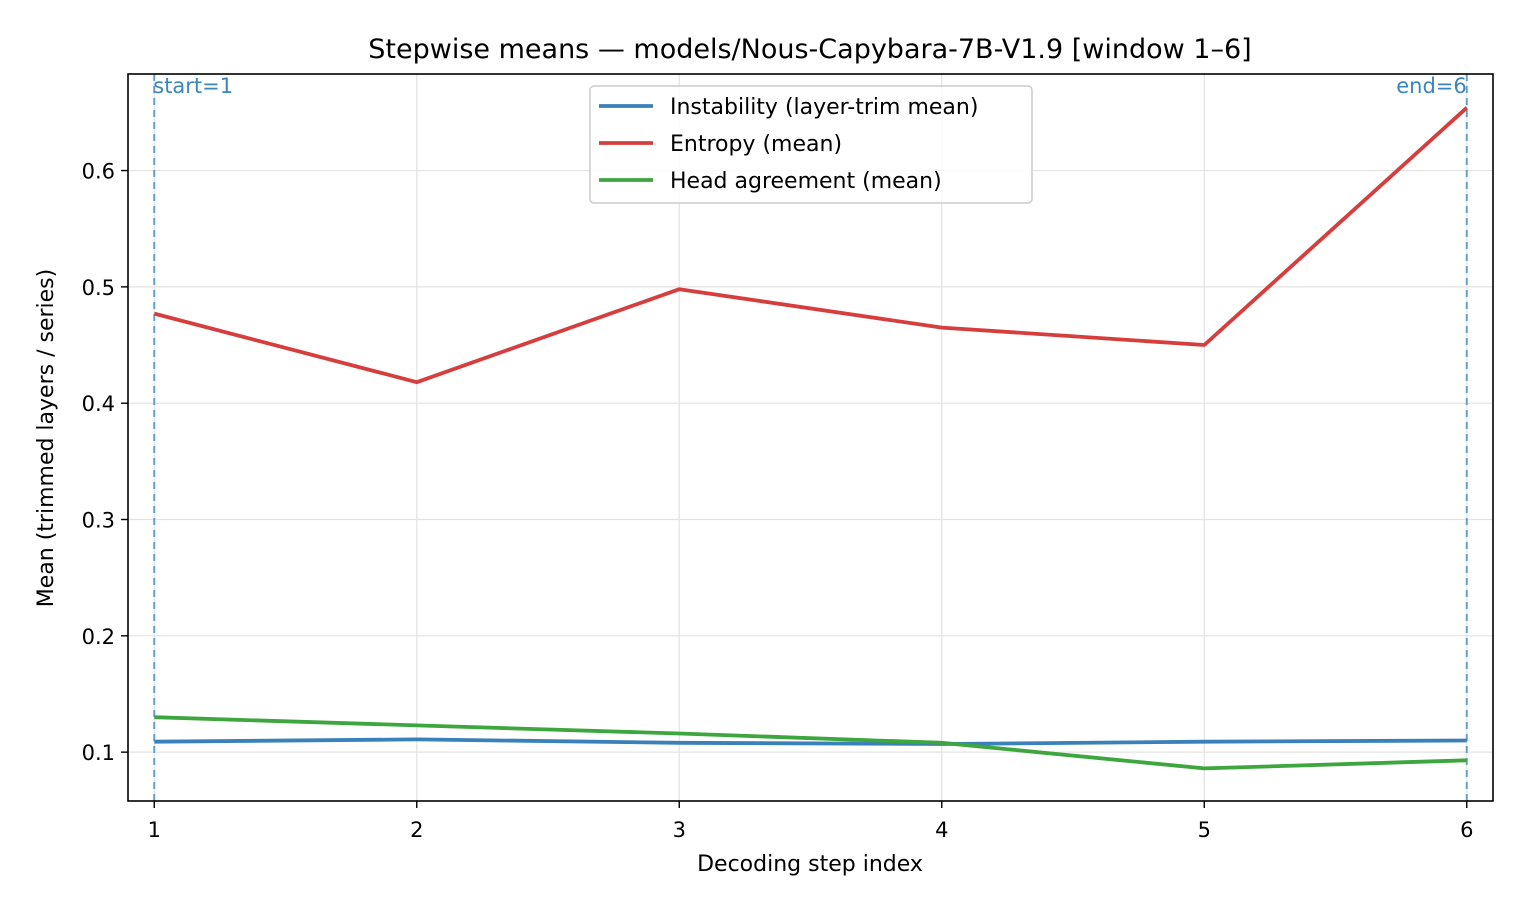 This screenshot has width=1529, height=913. Describe the element at coordinates (98, 753) in the screenshot. I see `y-tick-label: 0.1` at that location.